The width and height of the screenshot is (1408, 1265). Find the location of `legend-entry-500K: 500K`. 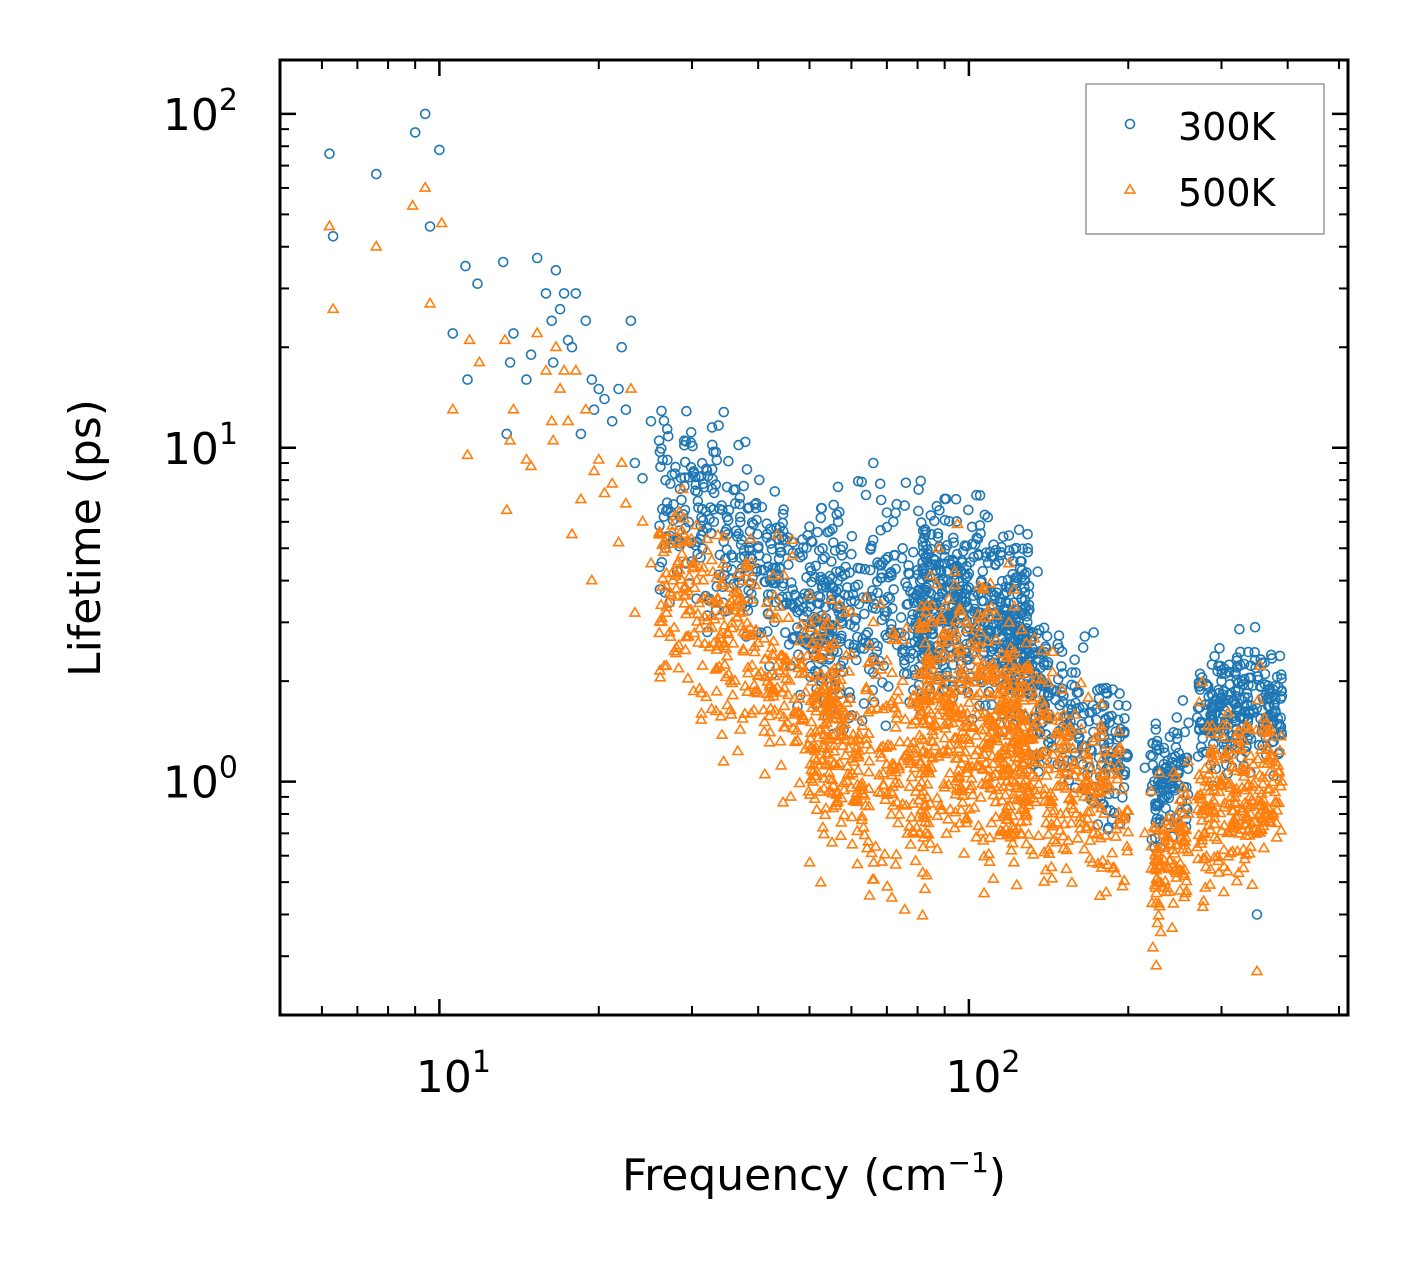

legend-entry-500K: 500K is located at coordinates (1200, 193).